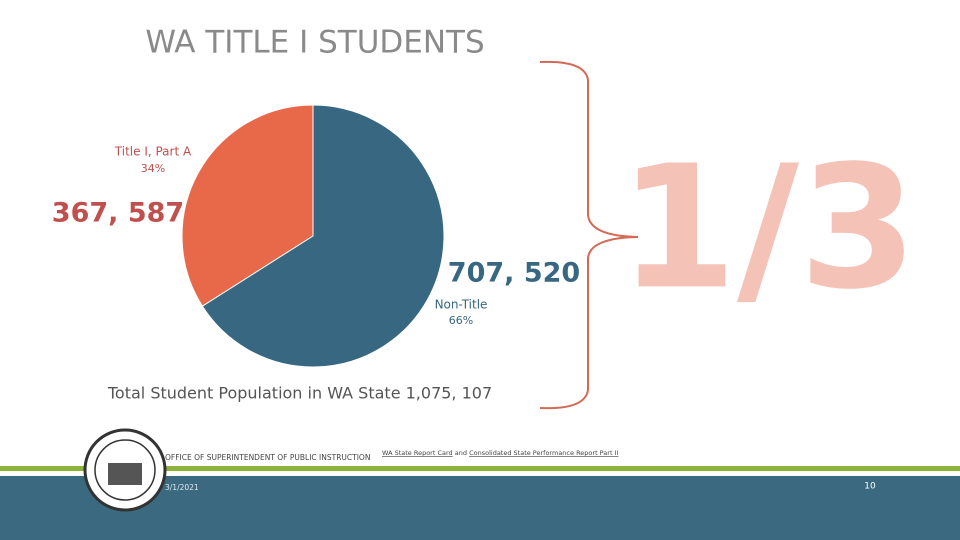  What do you see at coordinates (514, 273) in the screenshot?
I see `slice-count: 707, 520` at bounding box center [514, 273].